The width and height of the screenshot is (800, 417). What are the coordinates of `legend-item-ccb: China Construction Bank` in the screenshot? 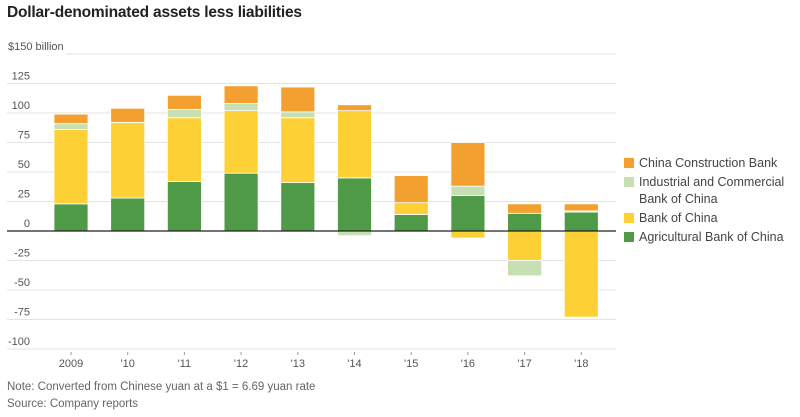 It's located at (712, 163).